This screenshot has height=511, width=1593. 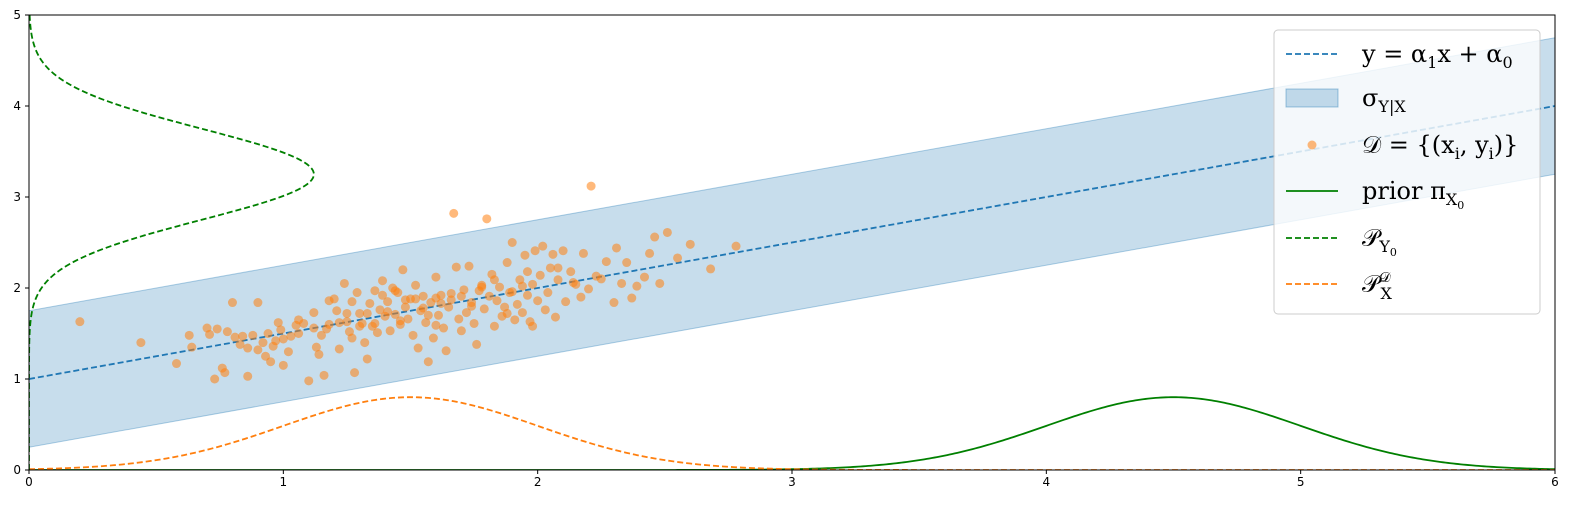 What do you see at coordinates (1312, 98) in the screenshot?
I see `legend-handle-band` at bounding box center [1312, 98].